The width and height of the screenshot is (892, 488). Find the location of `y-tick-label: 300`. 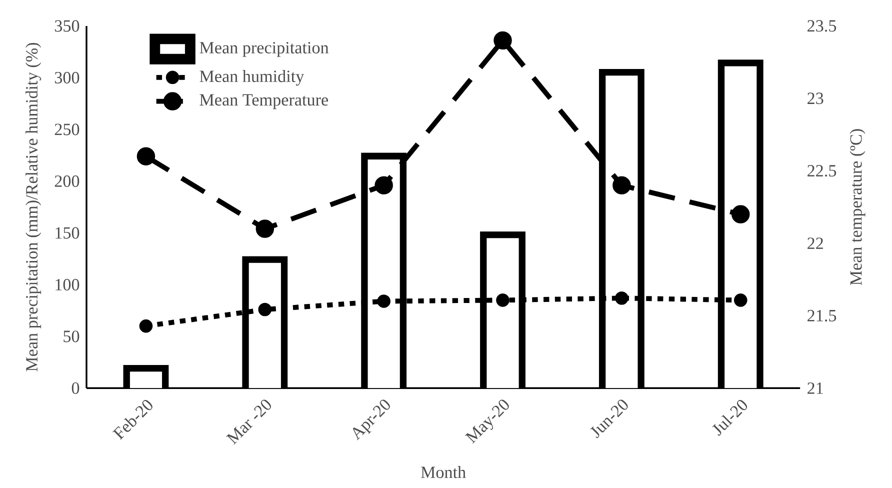

y-tick-label: 300 is located at coordinates (67, 78).